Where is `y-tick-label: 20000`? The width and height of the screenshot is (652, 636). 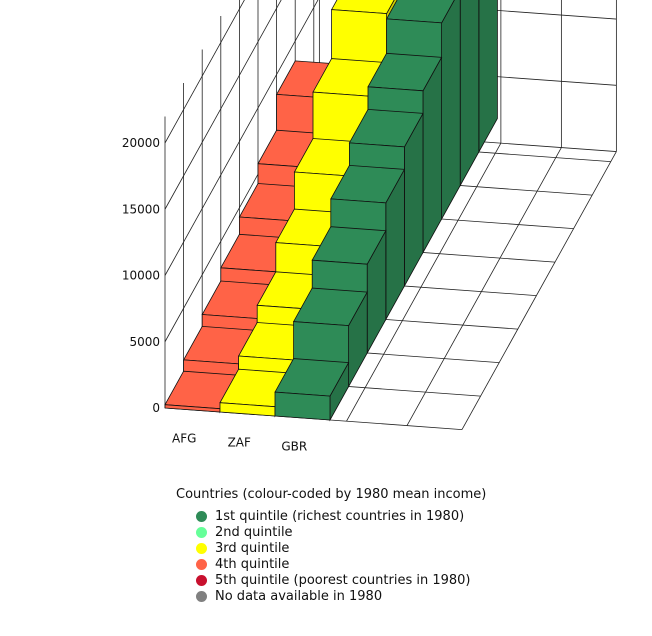 y-tick-label: 20000 is located at coordinates (141, 143).